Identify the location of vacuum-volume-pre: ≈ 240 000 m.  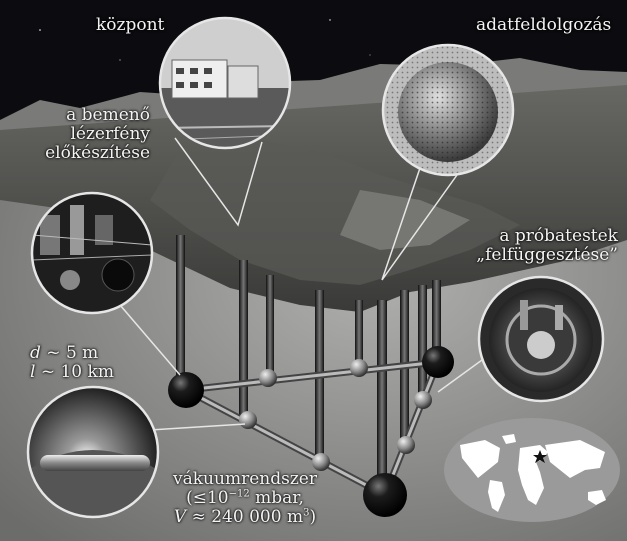
(245, 517).